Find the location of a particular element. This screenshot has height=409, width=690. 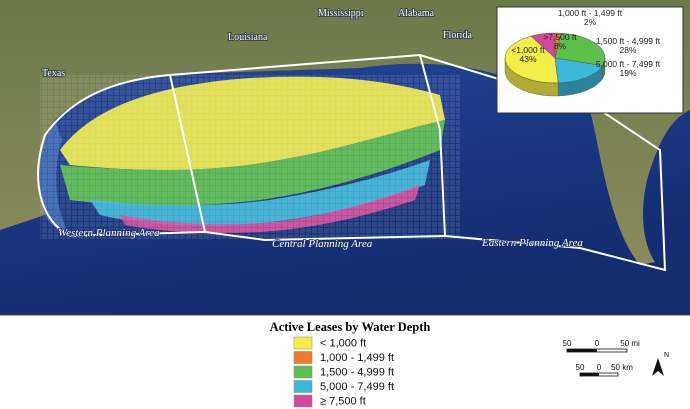

legend-label: < 1,000 ft is located at coordinates (343, 343).